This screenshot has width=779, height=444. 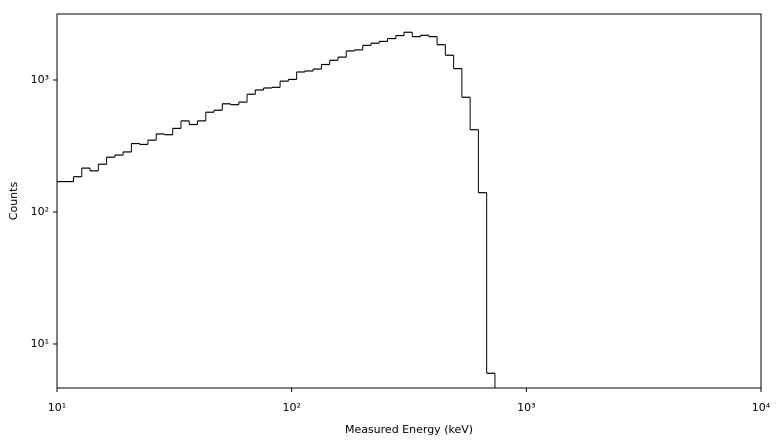 I want to click on x-tick-label: 10⁴, so click(x=761, y=407).